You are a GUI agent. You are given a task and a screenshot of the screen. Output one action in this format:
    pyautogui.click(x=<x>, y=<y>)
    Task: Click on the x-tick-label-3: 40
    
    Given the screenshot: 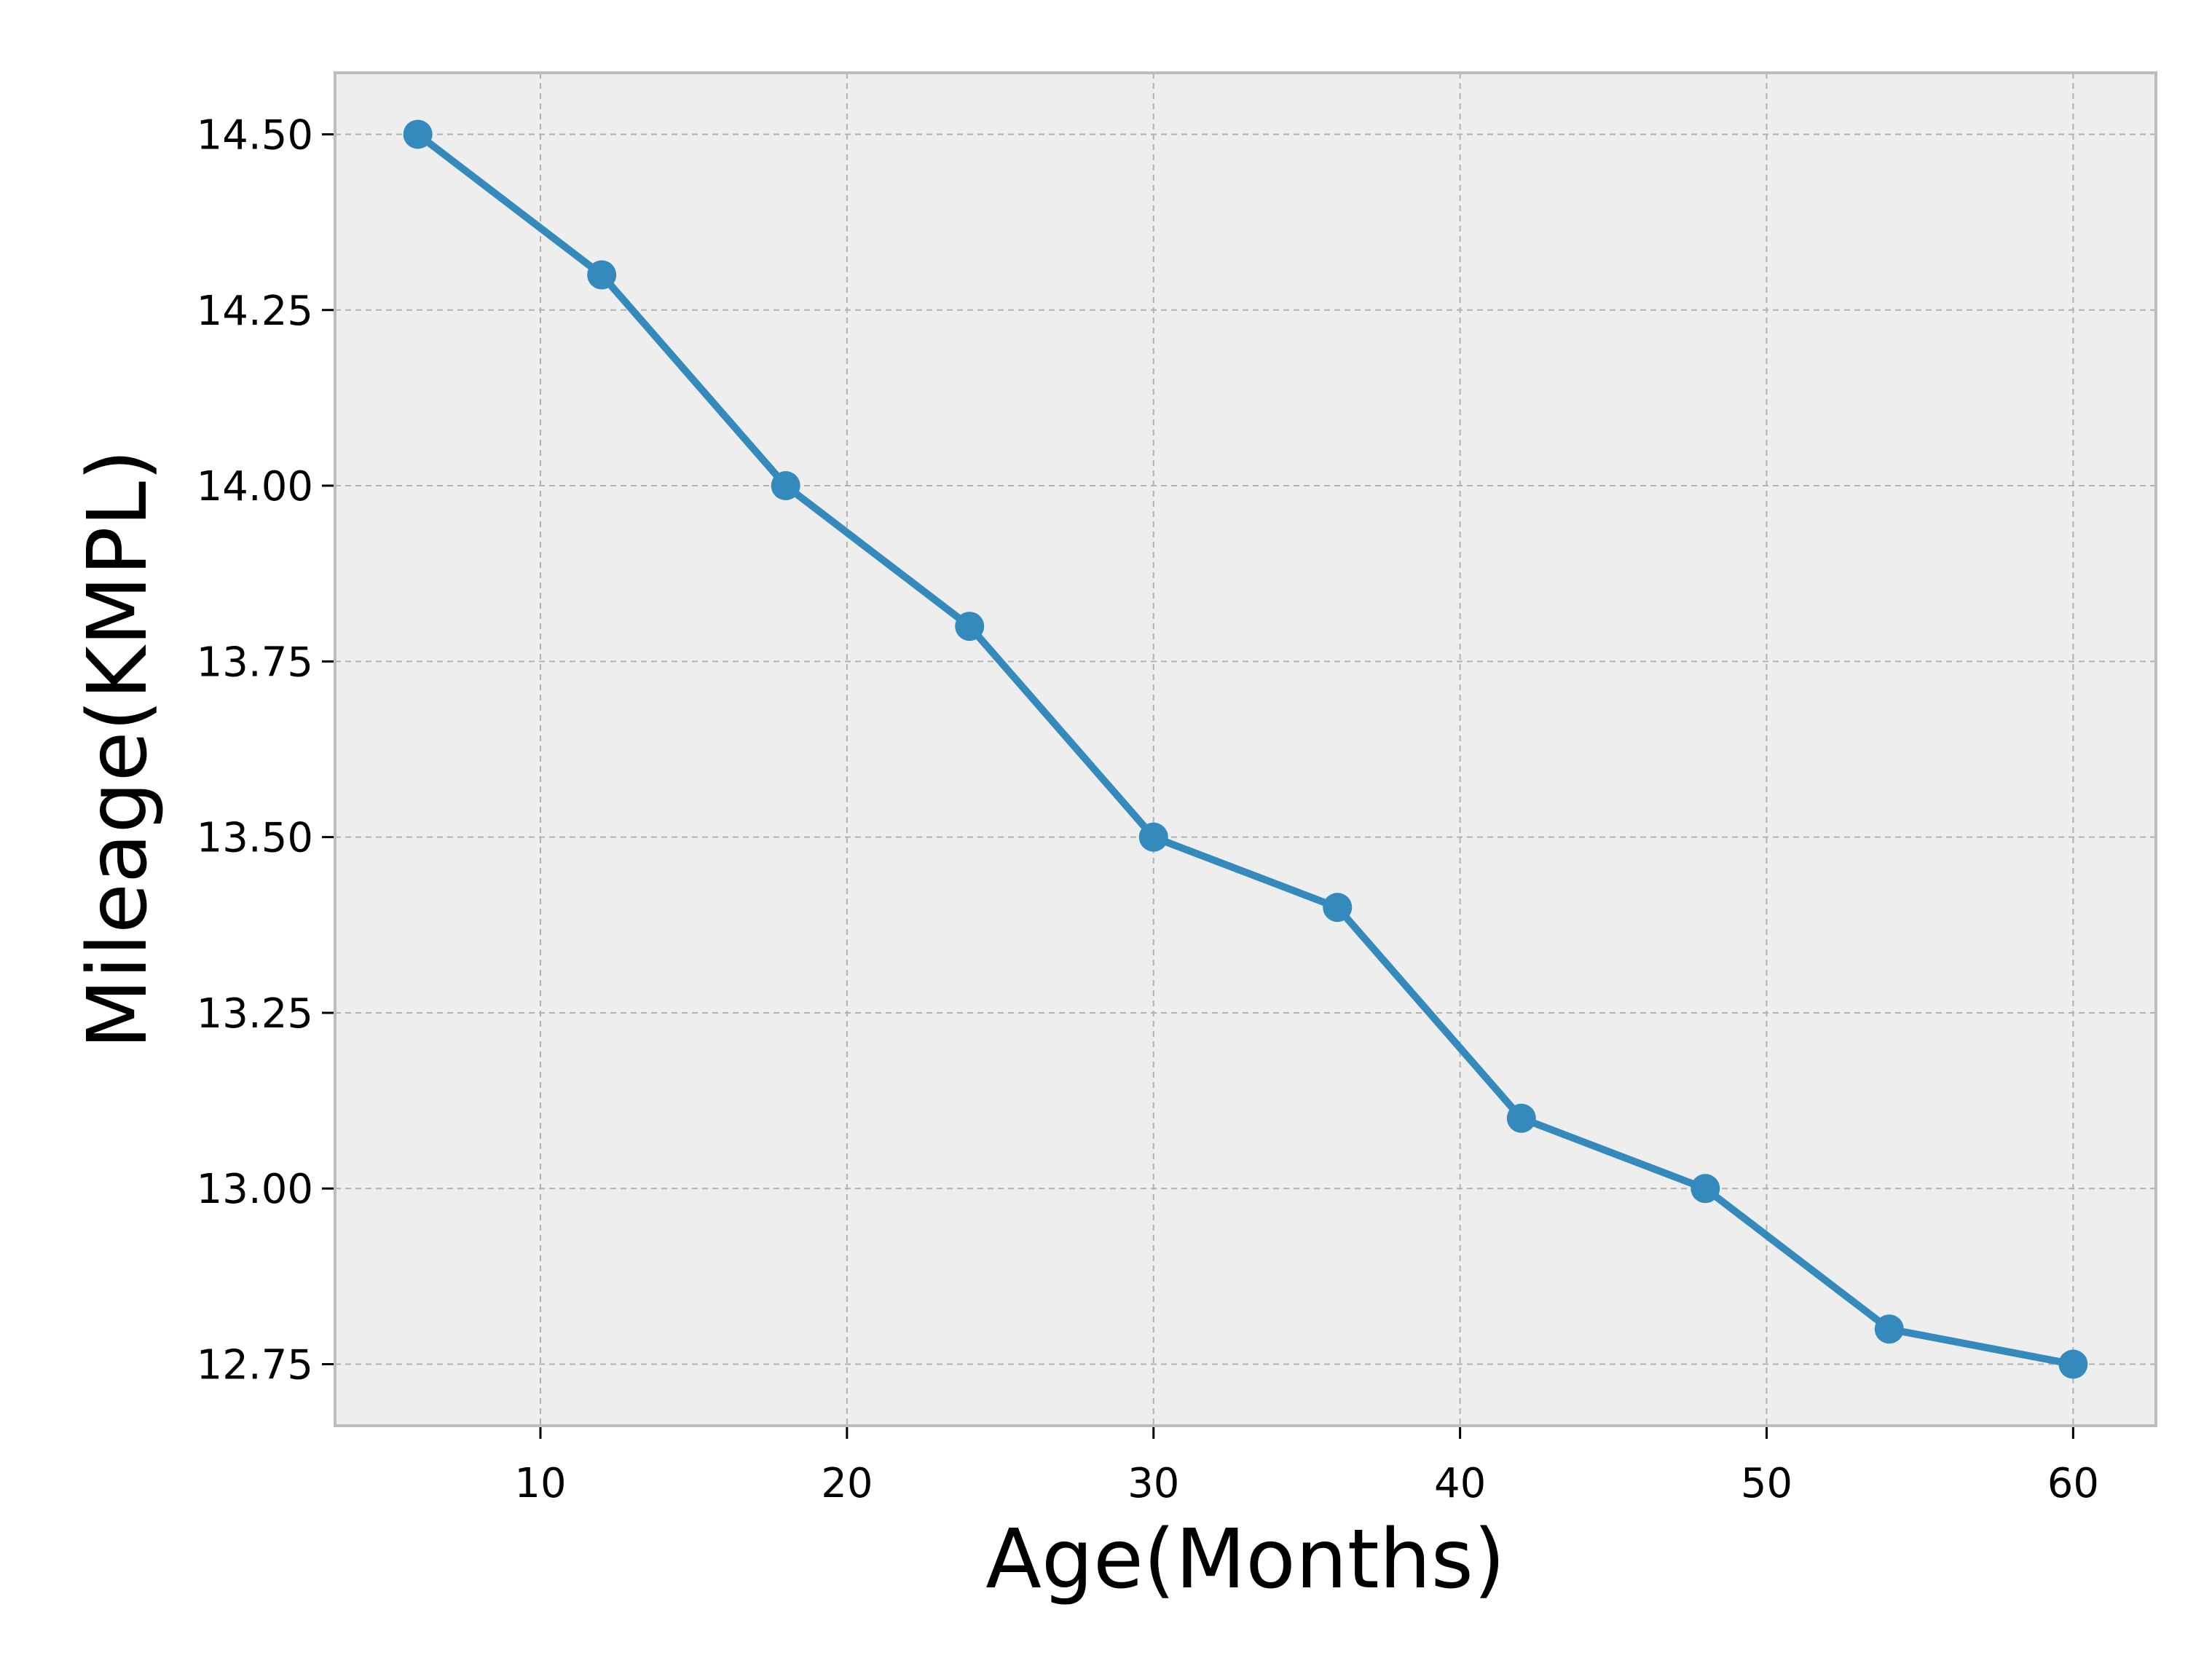 What is the action you would take?
    pyautogui.click(x=1460, y=1483)
    